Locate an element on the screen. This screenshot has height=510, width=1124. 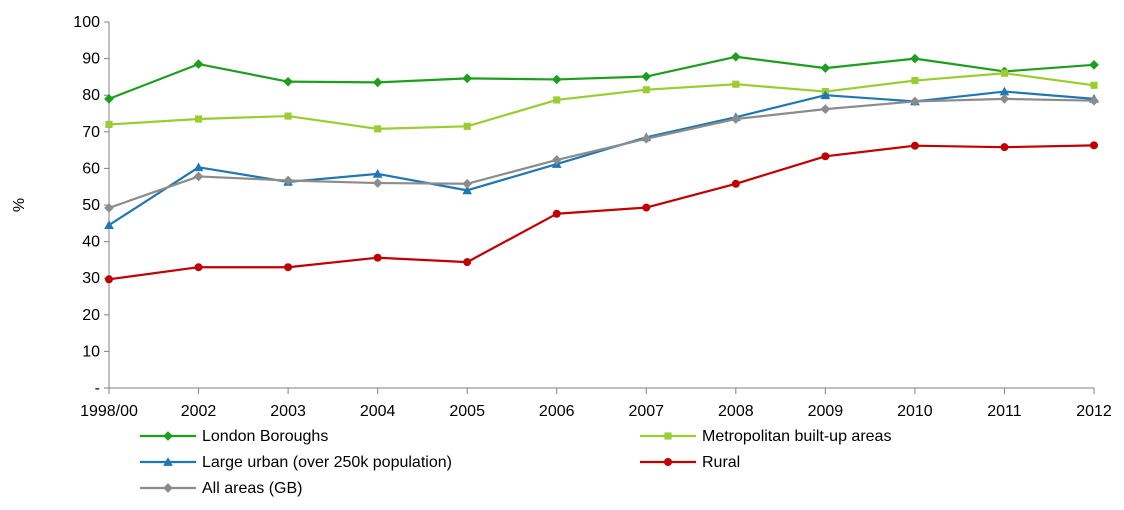
y-axis-title: % is located at coordinates (19, 205).